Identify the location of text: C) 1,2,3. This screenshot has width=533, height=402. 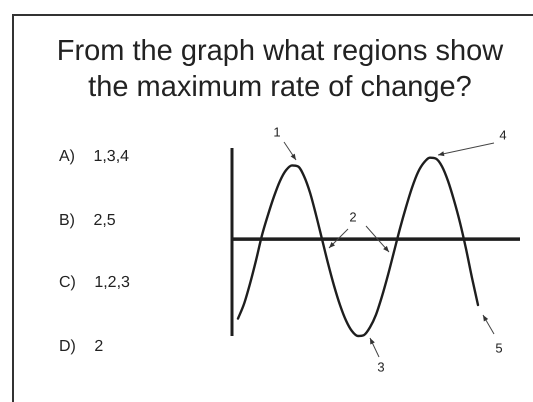
(94, 283).